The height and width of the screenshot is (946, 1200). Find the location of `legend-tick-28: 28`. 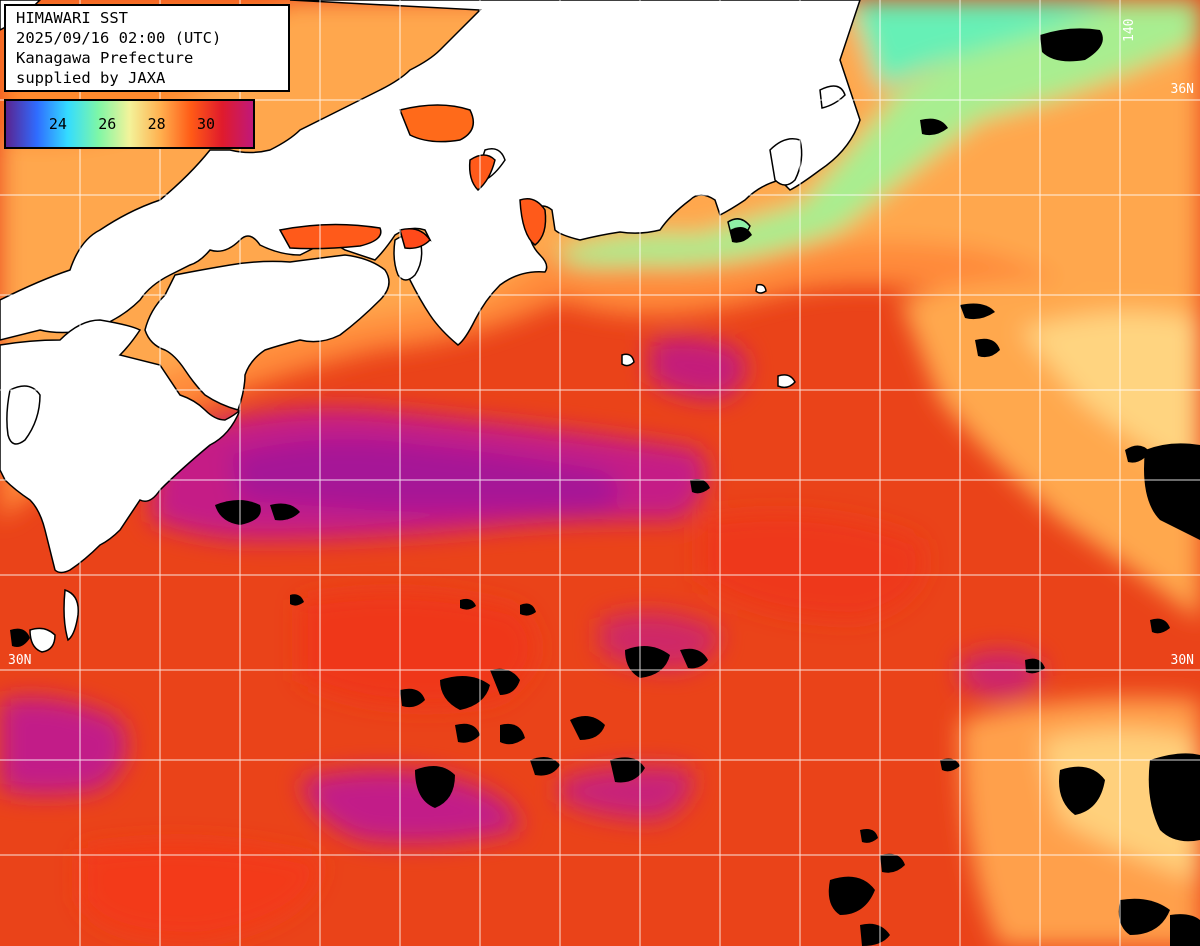

legend-tick-28: 28 is located at coordinates (156, 124).